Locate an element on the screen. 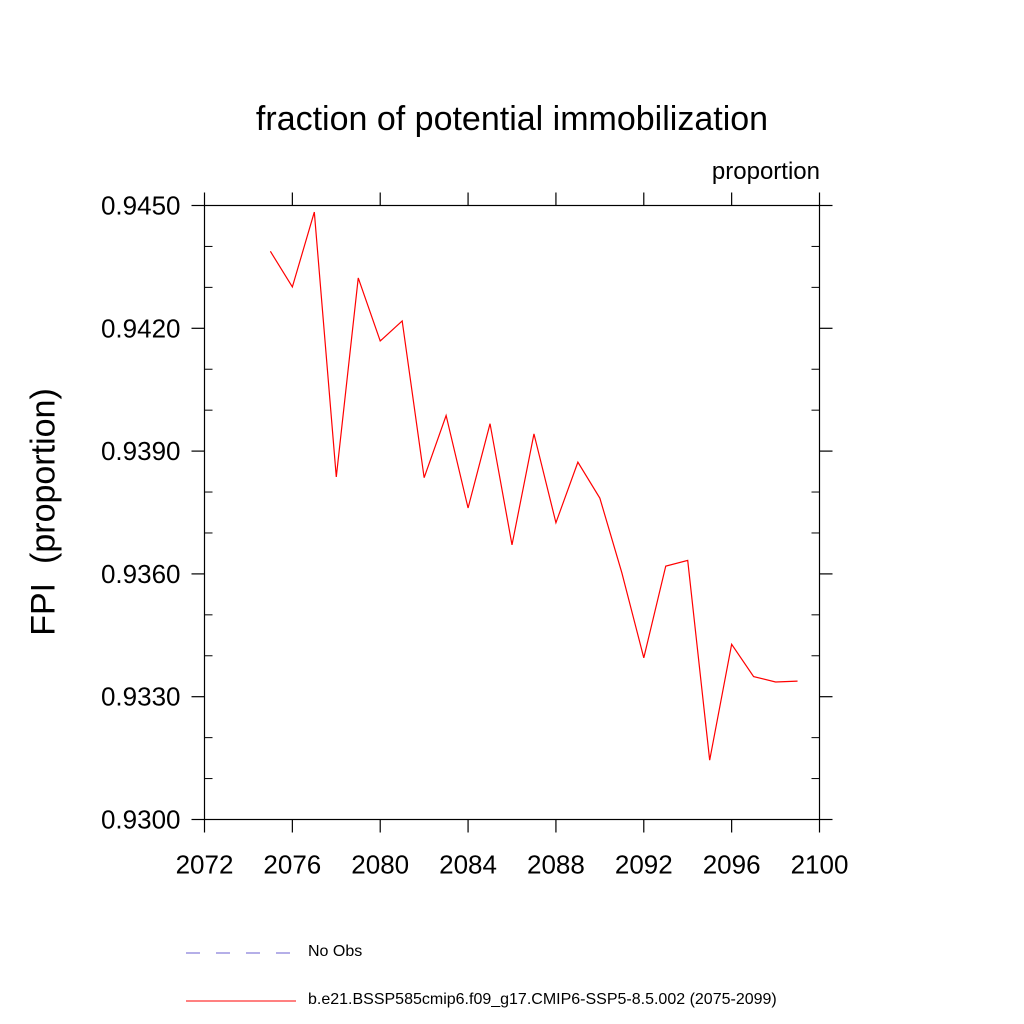  x-tick-label: 2100 is located at coordinates (820, 865).